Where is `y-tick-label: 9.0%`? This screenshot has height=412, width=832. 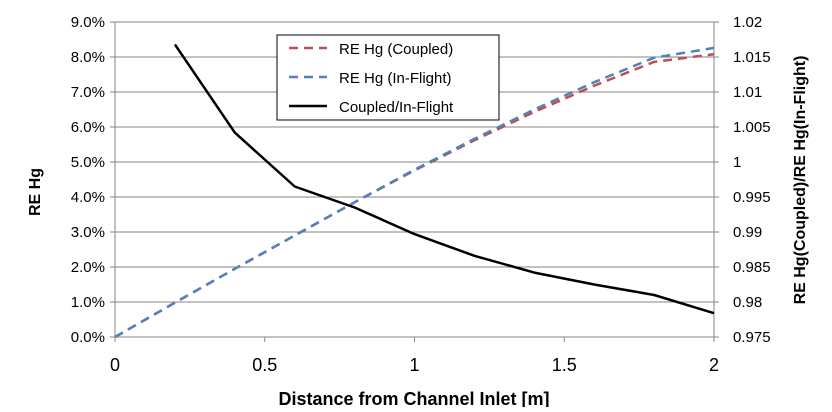 y-tick-label: 9.0% is located at coordinates (88, 22).